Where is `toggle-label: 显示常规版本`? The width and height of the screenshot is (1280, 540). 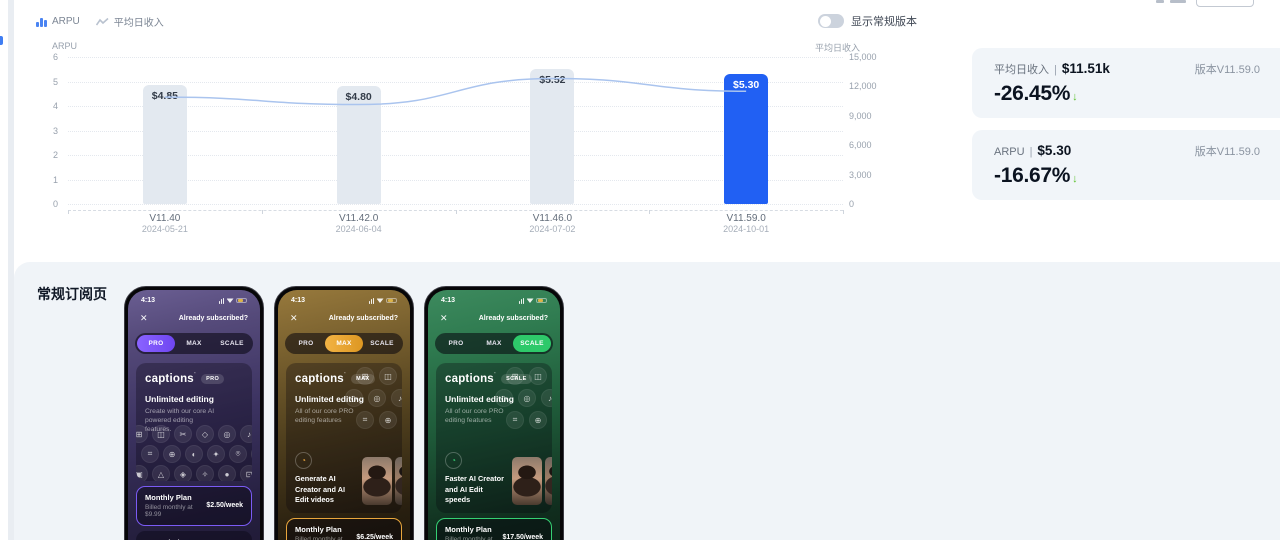
toggle-label: 显示常规版本 is located at coordinates (884, 22).